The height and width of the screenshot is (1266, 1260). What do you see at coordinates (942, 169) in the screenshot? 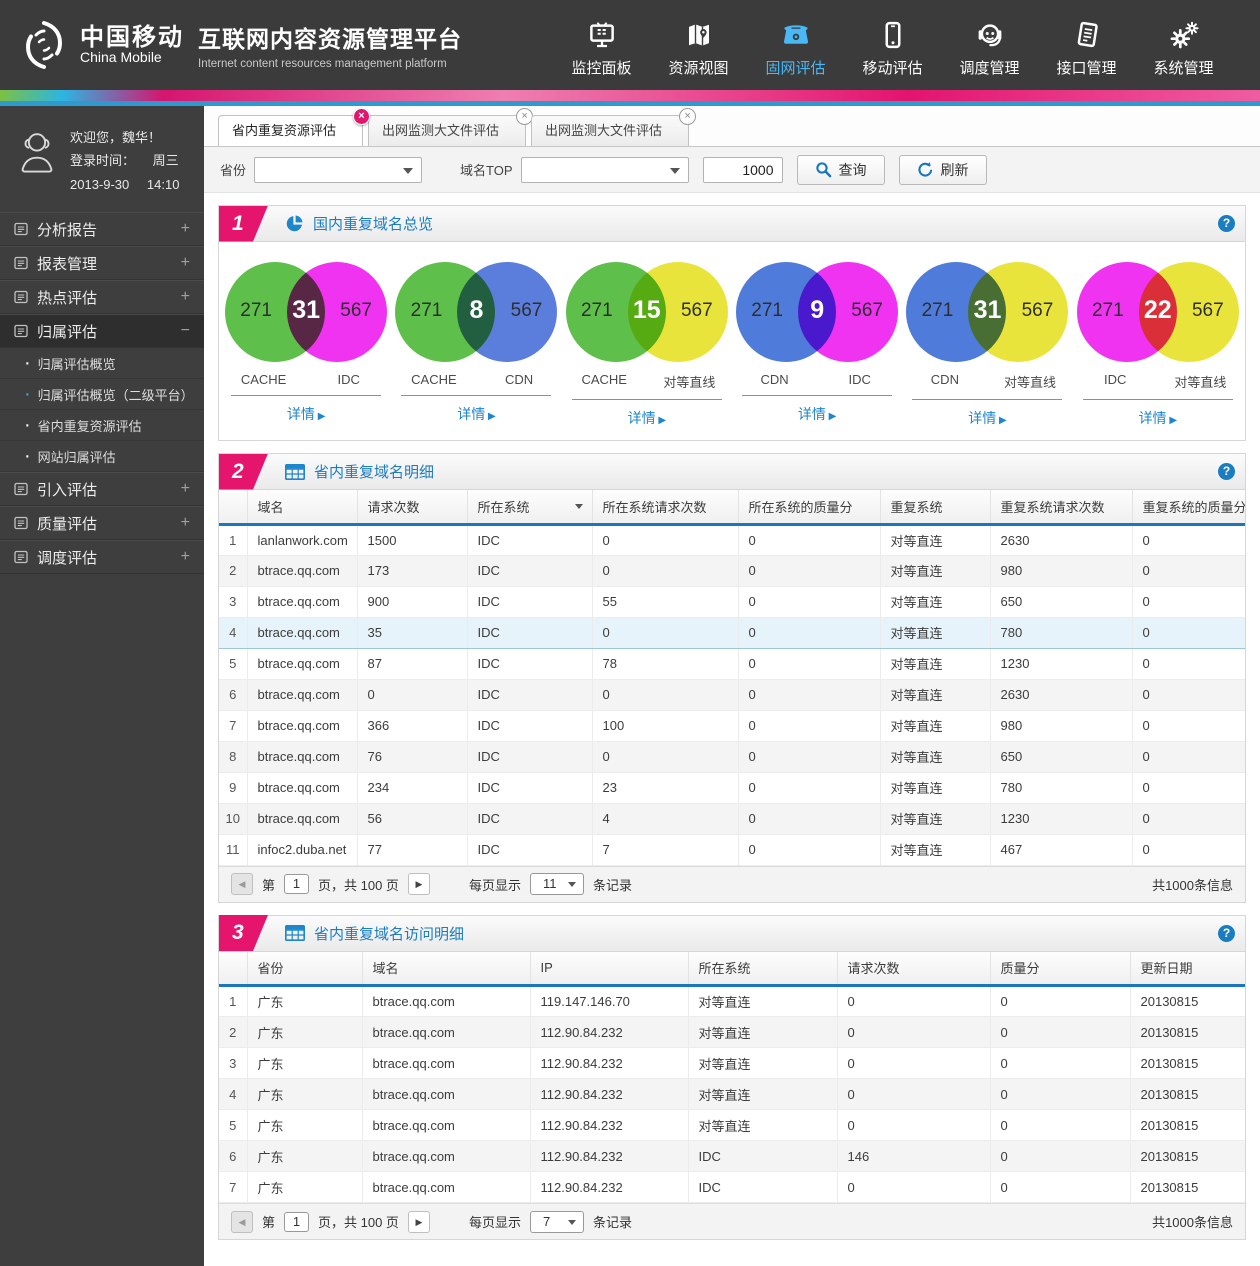
I see `refresh-button: 刷新` at bounding box center [942, 169].